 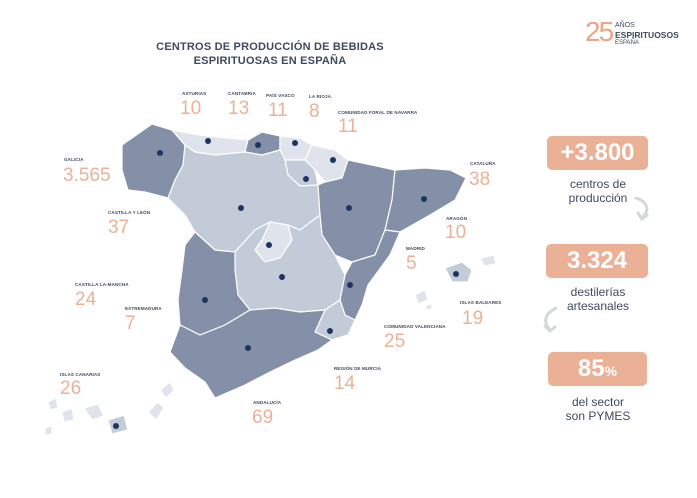 I want to click on stat-caption-destilerias-line1: destilerías, so click(x=598, y=292).